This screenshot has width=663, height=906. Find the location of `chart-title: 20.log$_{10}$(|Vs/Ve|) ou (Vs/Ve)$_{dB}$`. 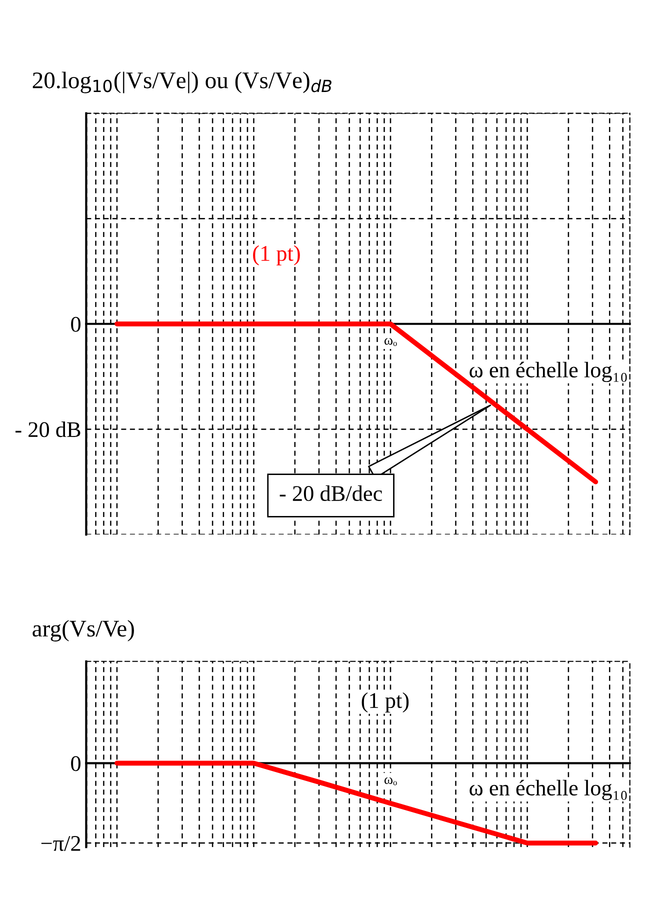

chart-title: 20.log$_{10}$(|Vs/Ve|) ou (Vs/Ve)$_{dB}$ is located at coordinates (182, 83).